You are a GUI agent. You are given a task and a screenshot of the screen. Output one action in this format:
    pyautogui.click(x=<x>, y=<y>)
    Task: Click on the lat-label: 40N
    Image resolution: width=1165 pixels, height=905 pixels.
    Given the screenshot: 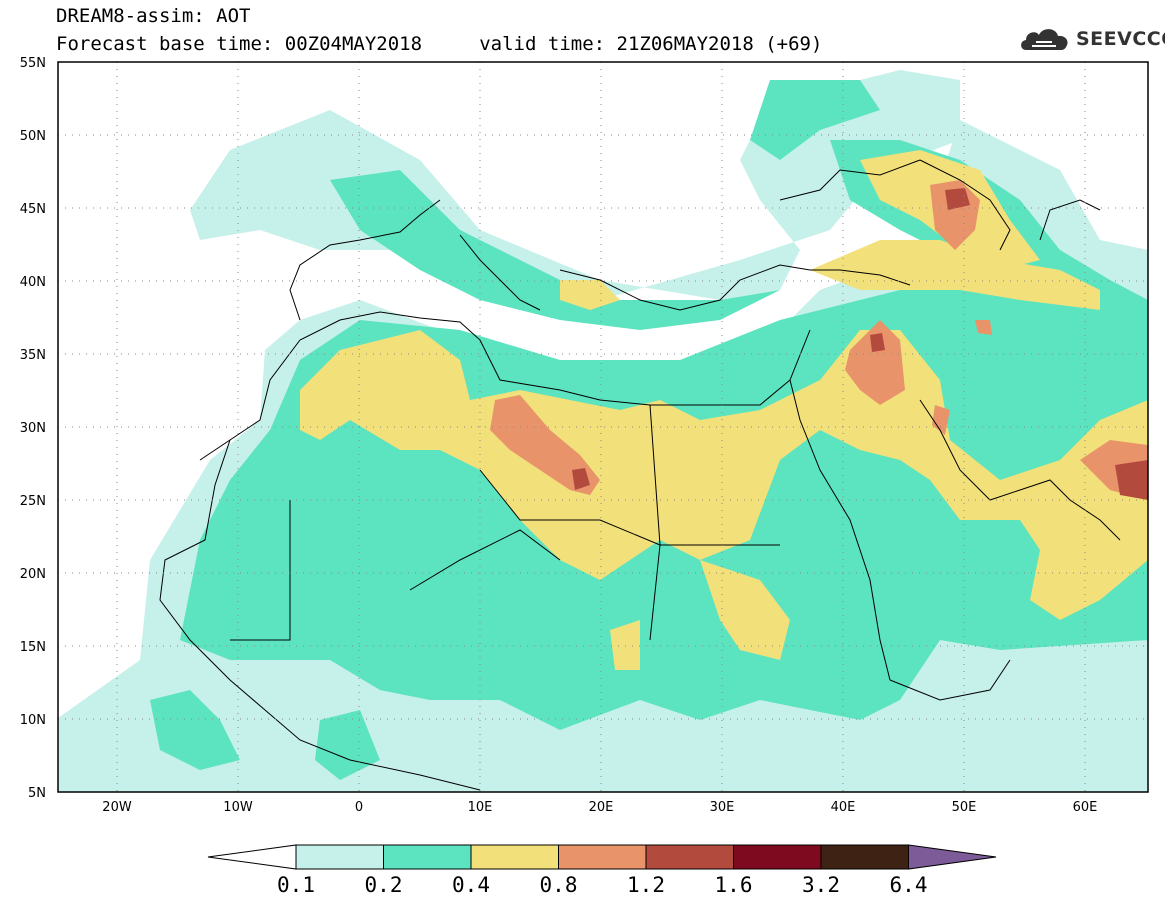 What is the action you would take?
    pyautogui.click(x=33, y=282)
    